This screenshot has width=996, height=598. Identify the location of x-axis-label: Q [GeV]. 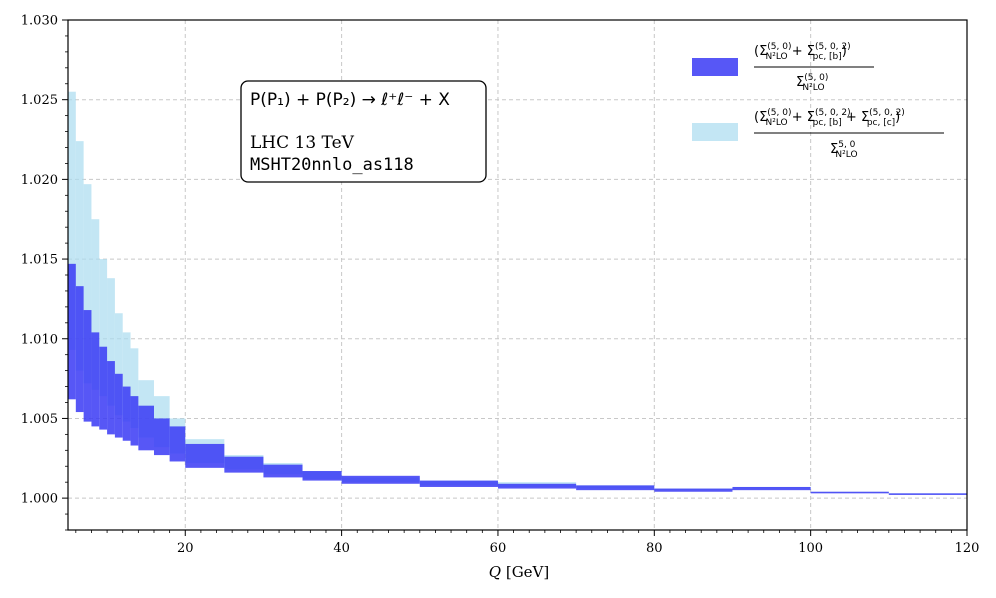
(519, 572).